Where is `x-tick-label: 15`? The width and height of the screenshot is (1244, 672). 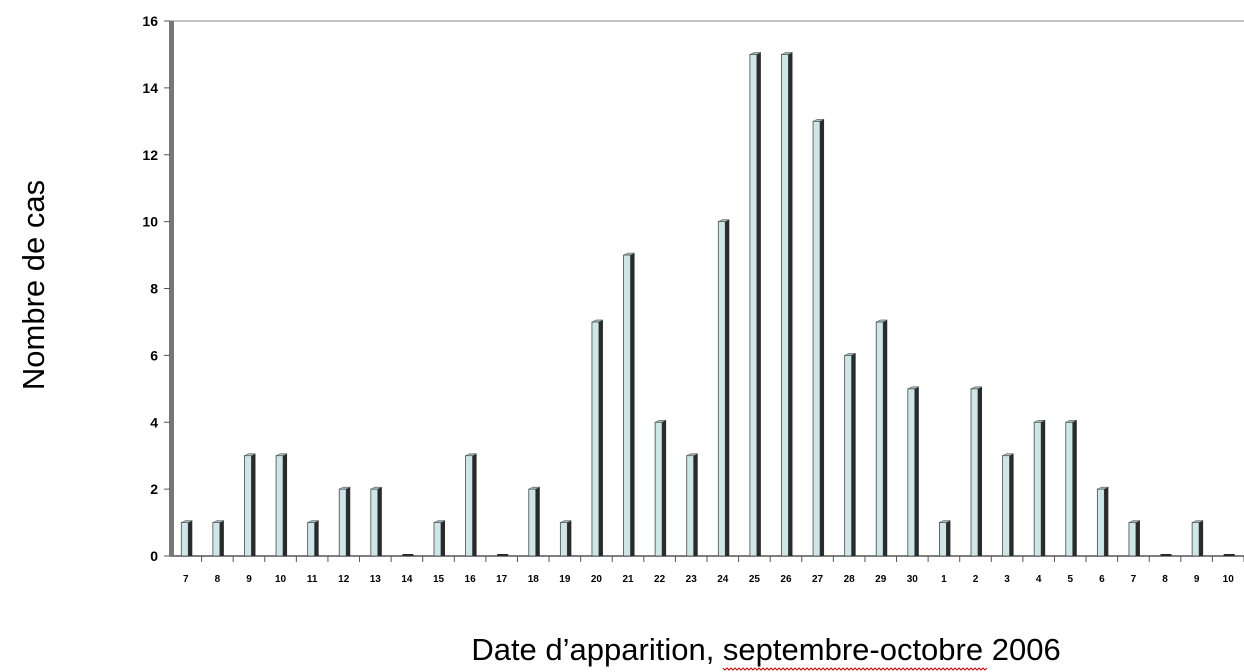 x-tick-label: 15 is located at coordinates (439, 579).